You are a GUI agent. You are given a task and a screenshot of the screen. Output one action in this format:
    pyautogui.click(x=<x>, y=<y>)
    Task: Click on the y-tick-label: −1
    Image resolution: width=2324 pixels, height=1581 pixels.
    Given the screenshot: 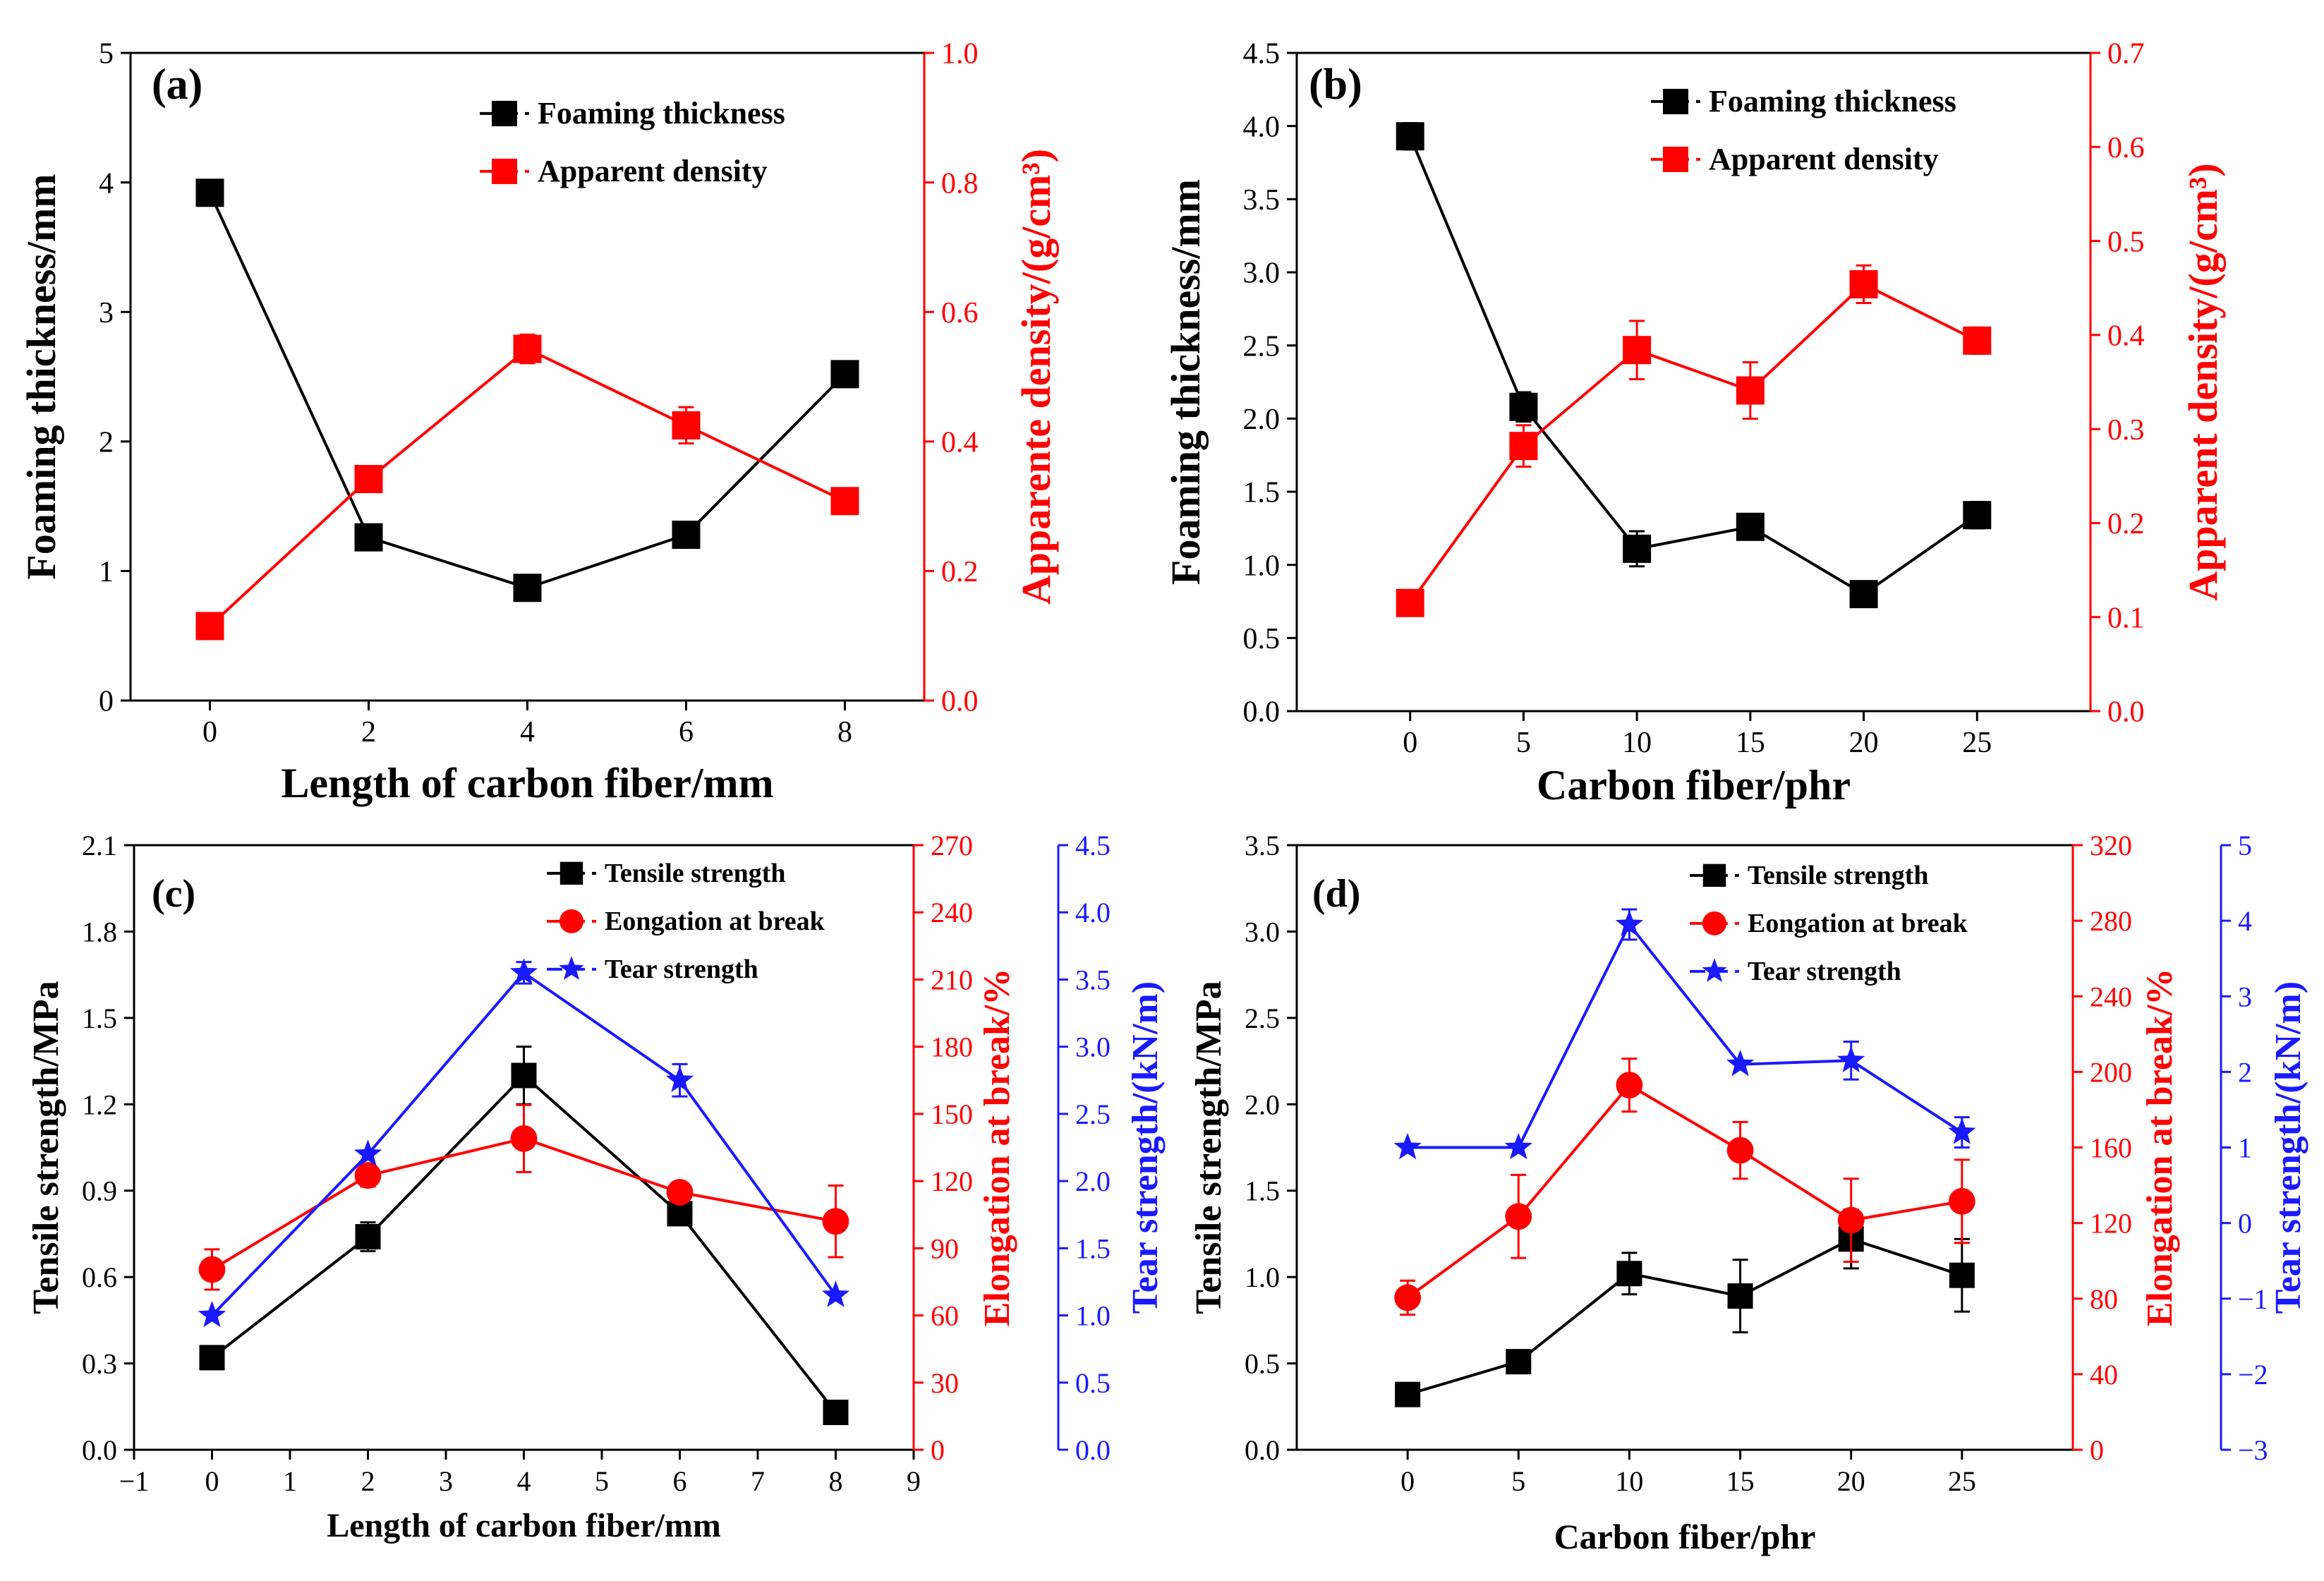 What is the action you would take?
    pyautogui.click(x=2253, y=1299)
    